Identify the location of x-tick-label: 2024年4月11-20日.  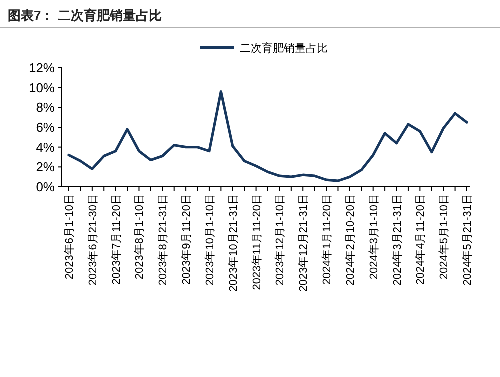
(421, 239).